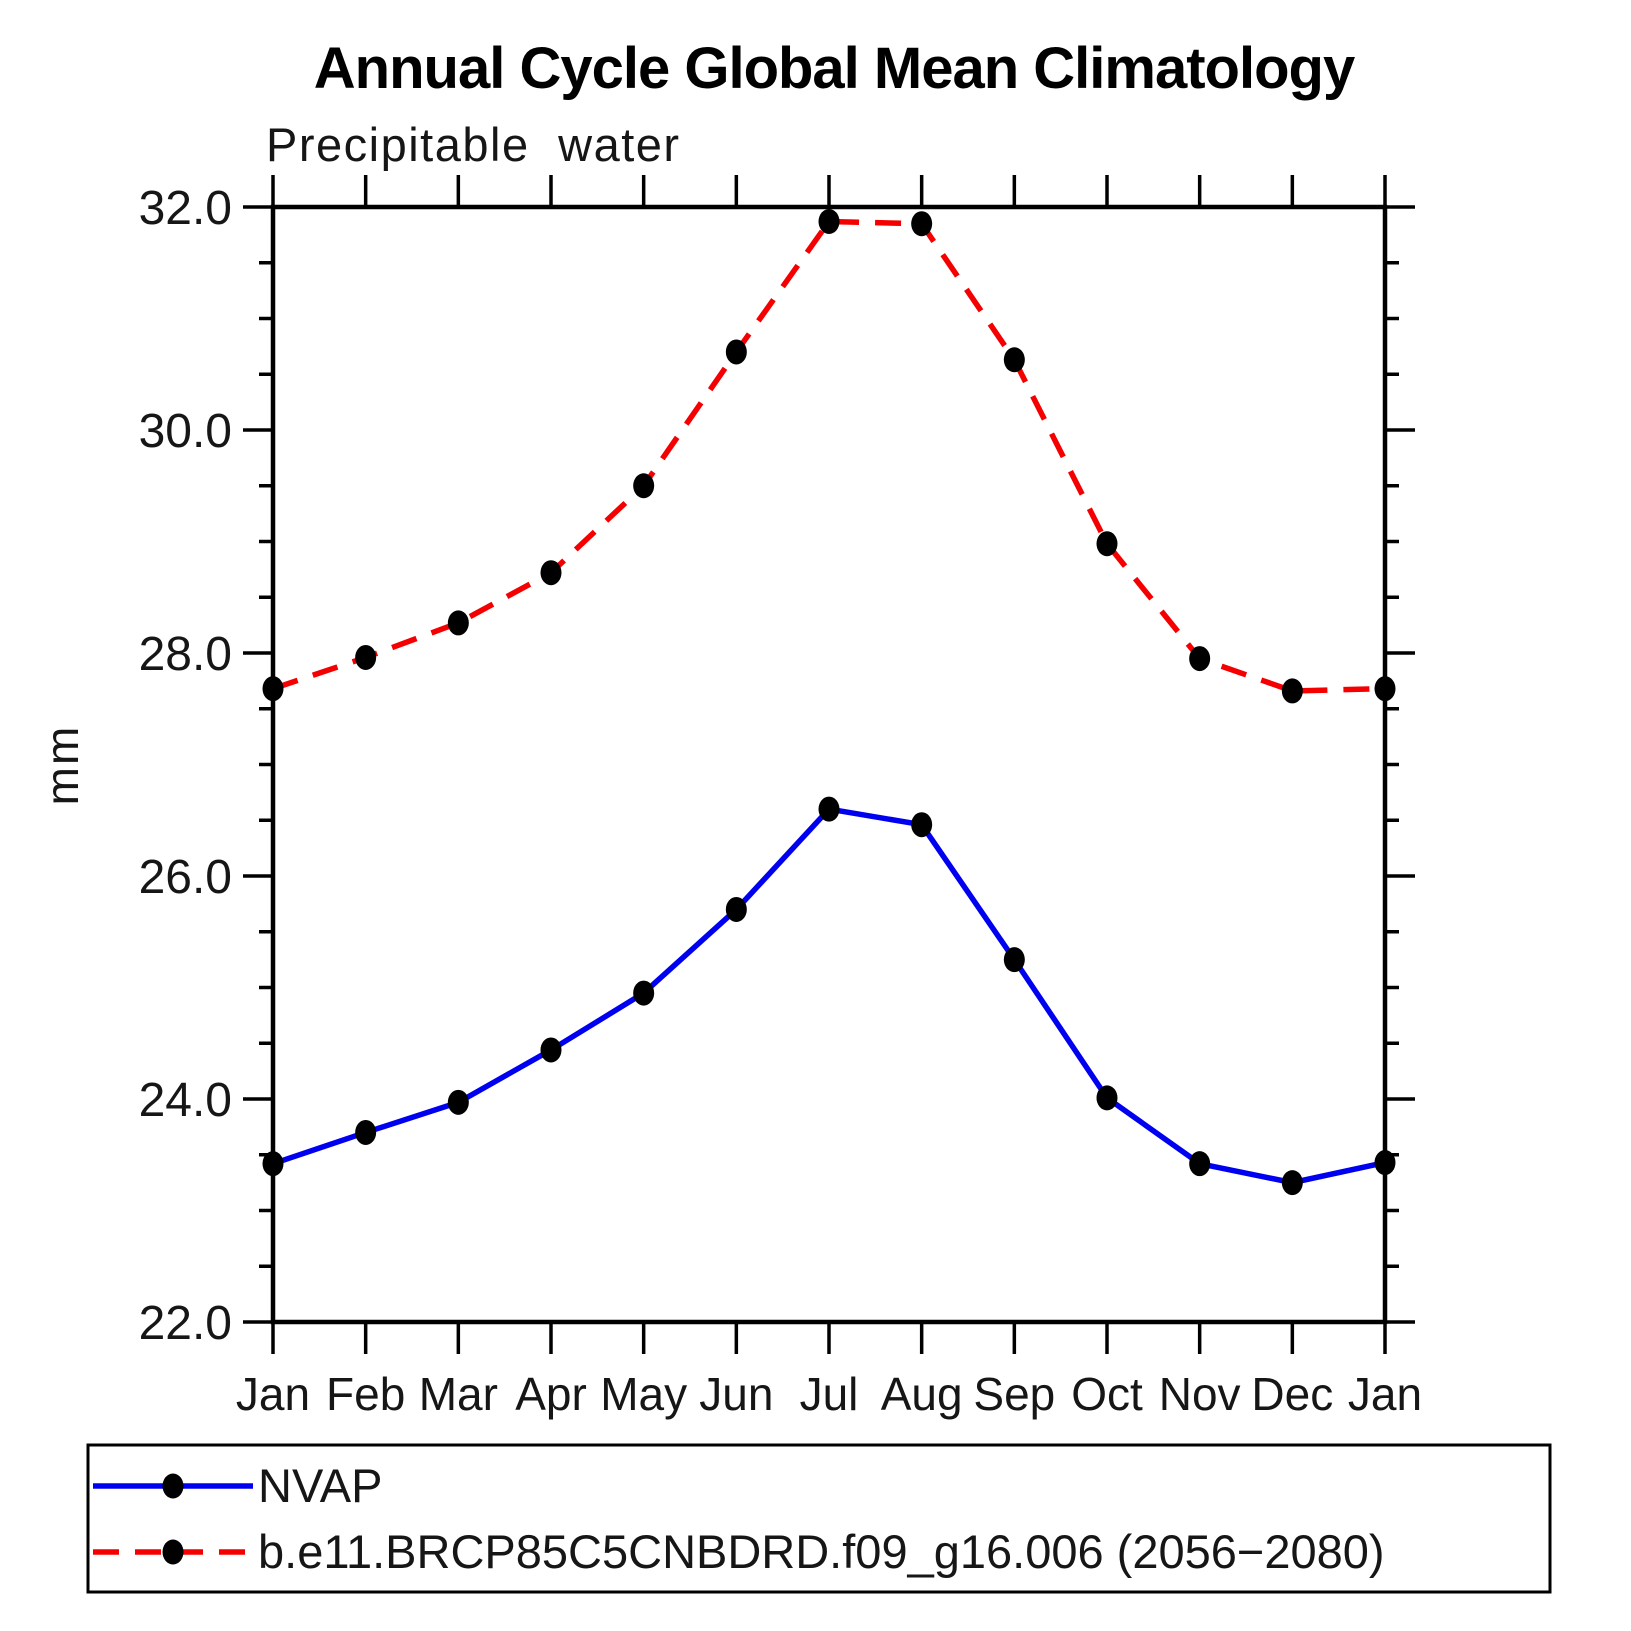 The image size is (1631, 1631). Describe the element at coordinates (62, 765) in the screenshot. I see `y-axis-label: mm` at that location.